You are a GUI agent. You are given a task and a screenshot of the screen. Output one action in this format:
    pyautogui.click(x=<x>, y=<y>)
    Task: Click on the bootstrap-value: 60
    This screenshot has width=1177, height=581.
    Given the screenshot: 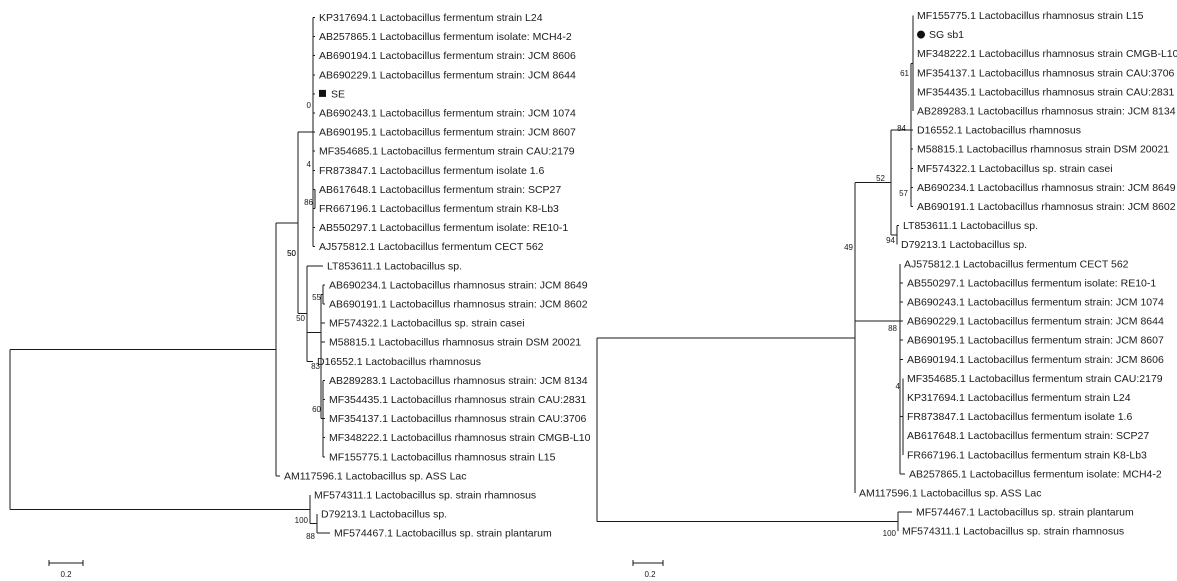 What is the action you would take?
    pyautogui.click(x=316, y=409)
    